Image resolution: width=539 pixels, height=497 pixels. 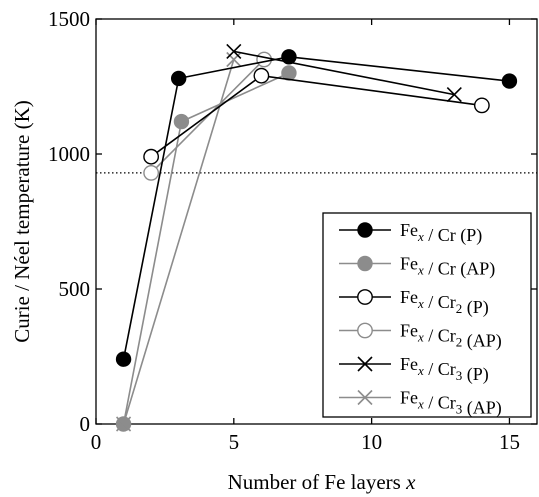 What do you see at coordinates (22, 221) in the screenshot?
I see `y-axis-title: Curie / Néel temperature (K)` at bounding box center [22, 221].